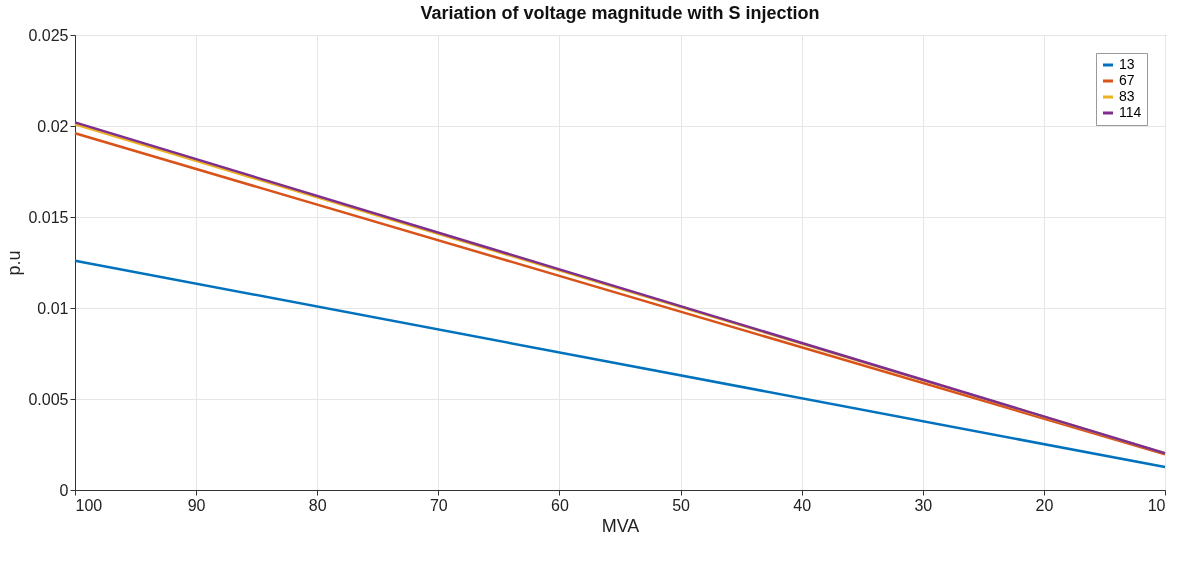 Image resolution: width=1195 pixels, height=561 pixels. Describe the element at coordinates (48, 217) in the screenshot. I see `y-tick-label: 0.015` at that location.